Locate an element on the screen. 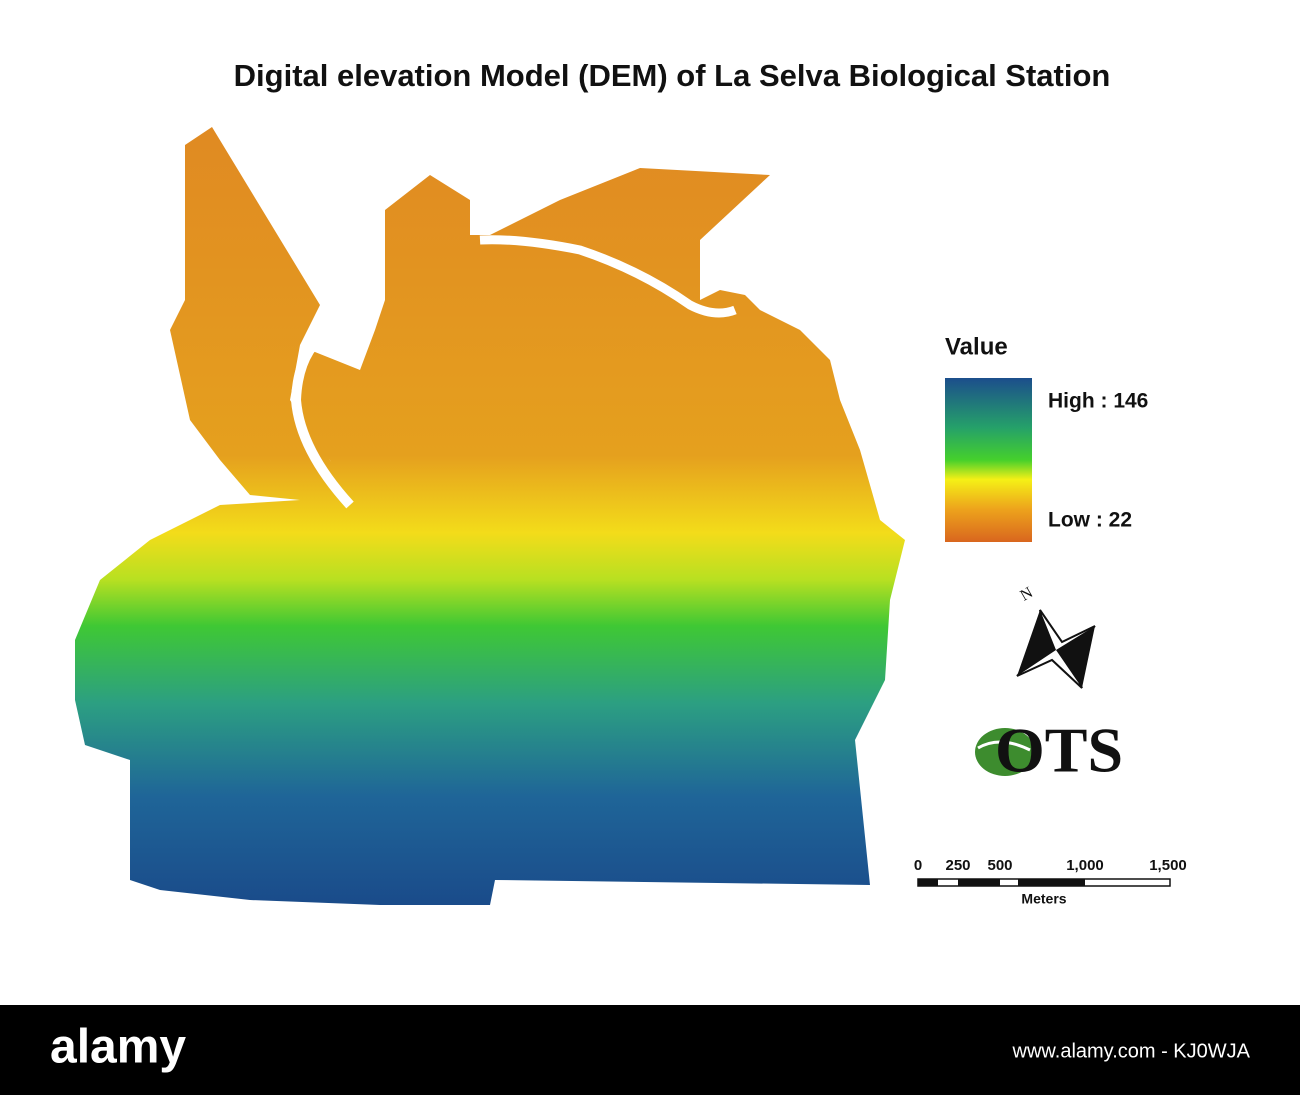 The height and width of the screenshot is (1100, 1300). map-area-strip is located at coordinates (262, 313).